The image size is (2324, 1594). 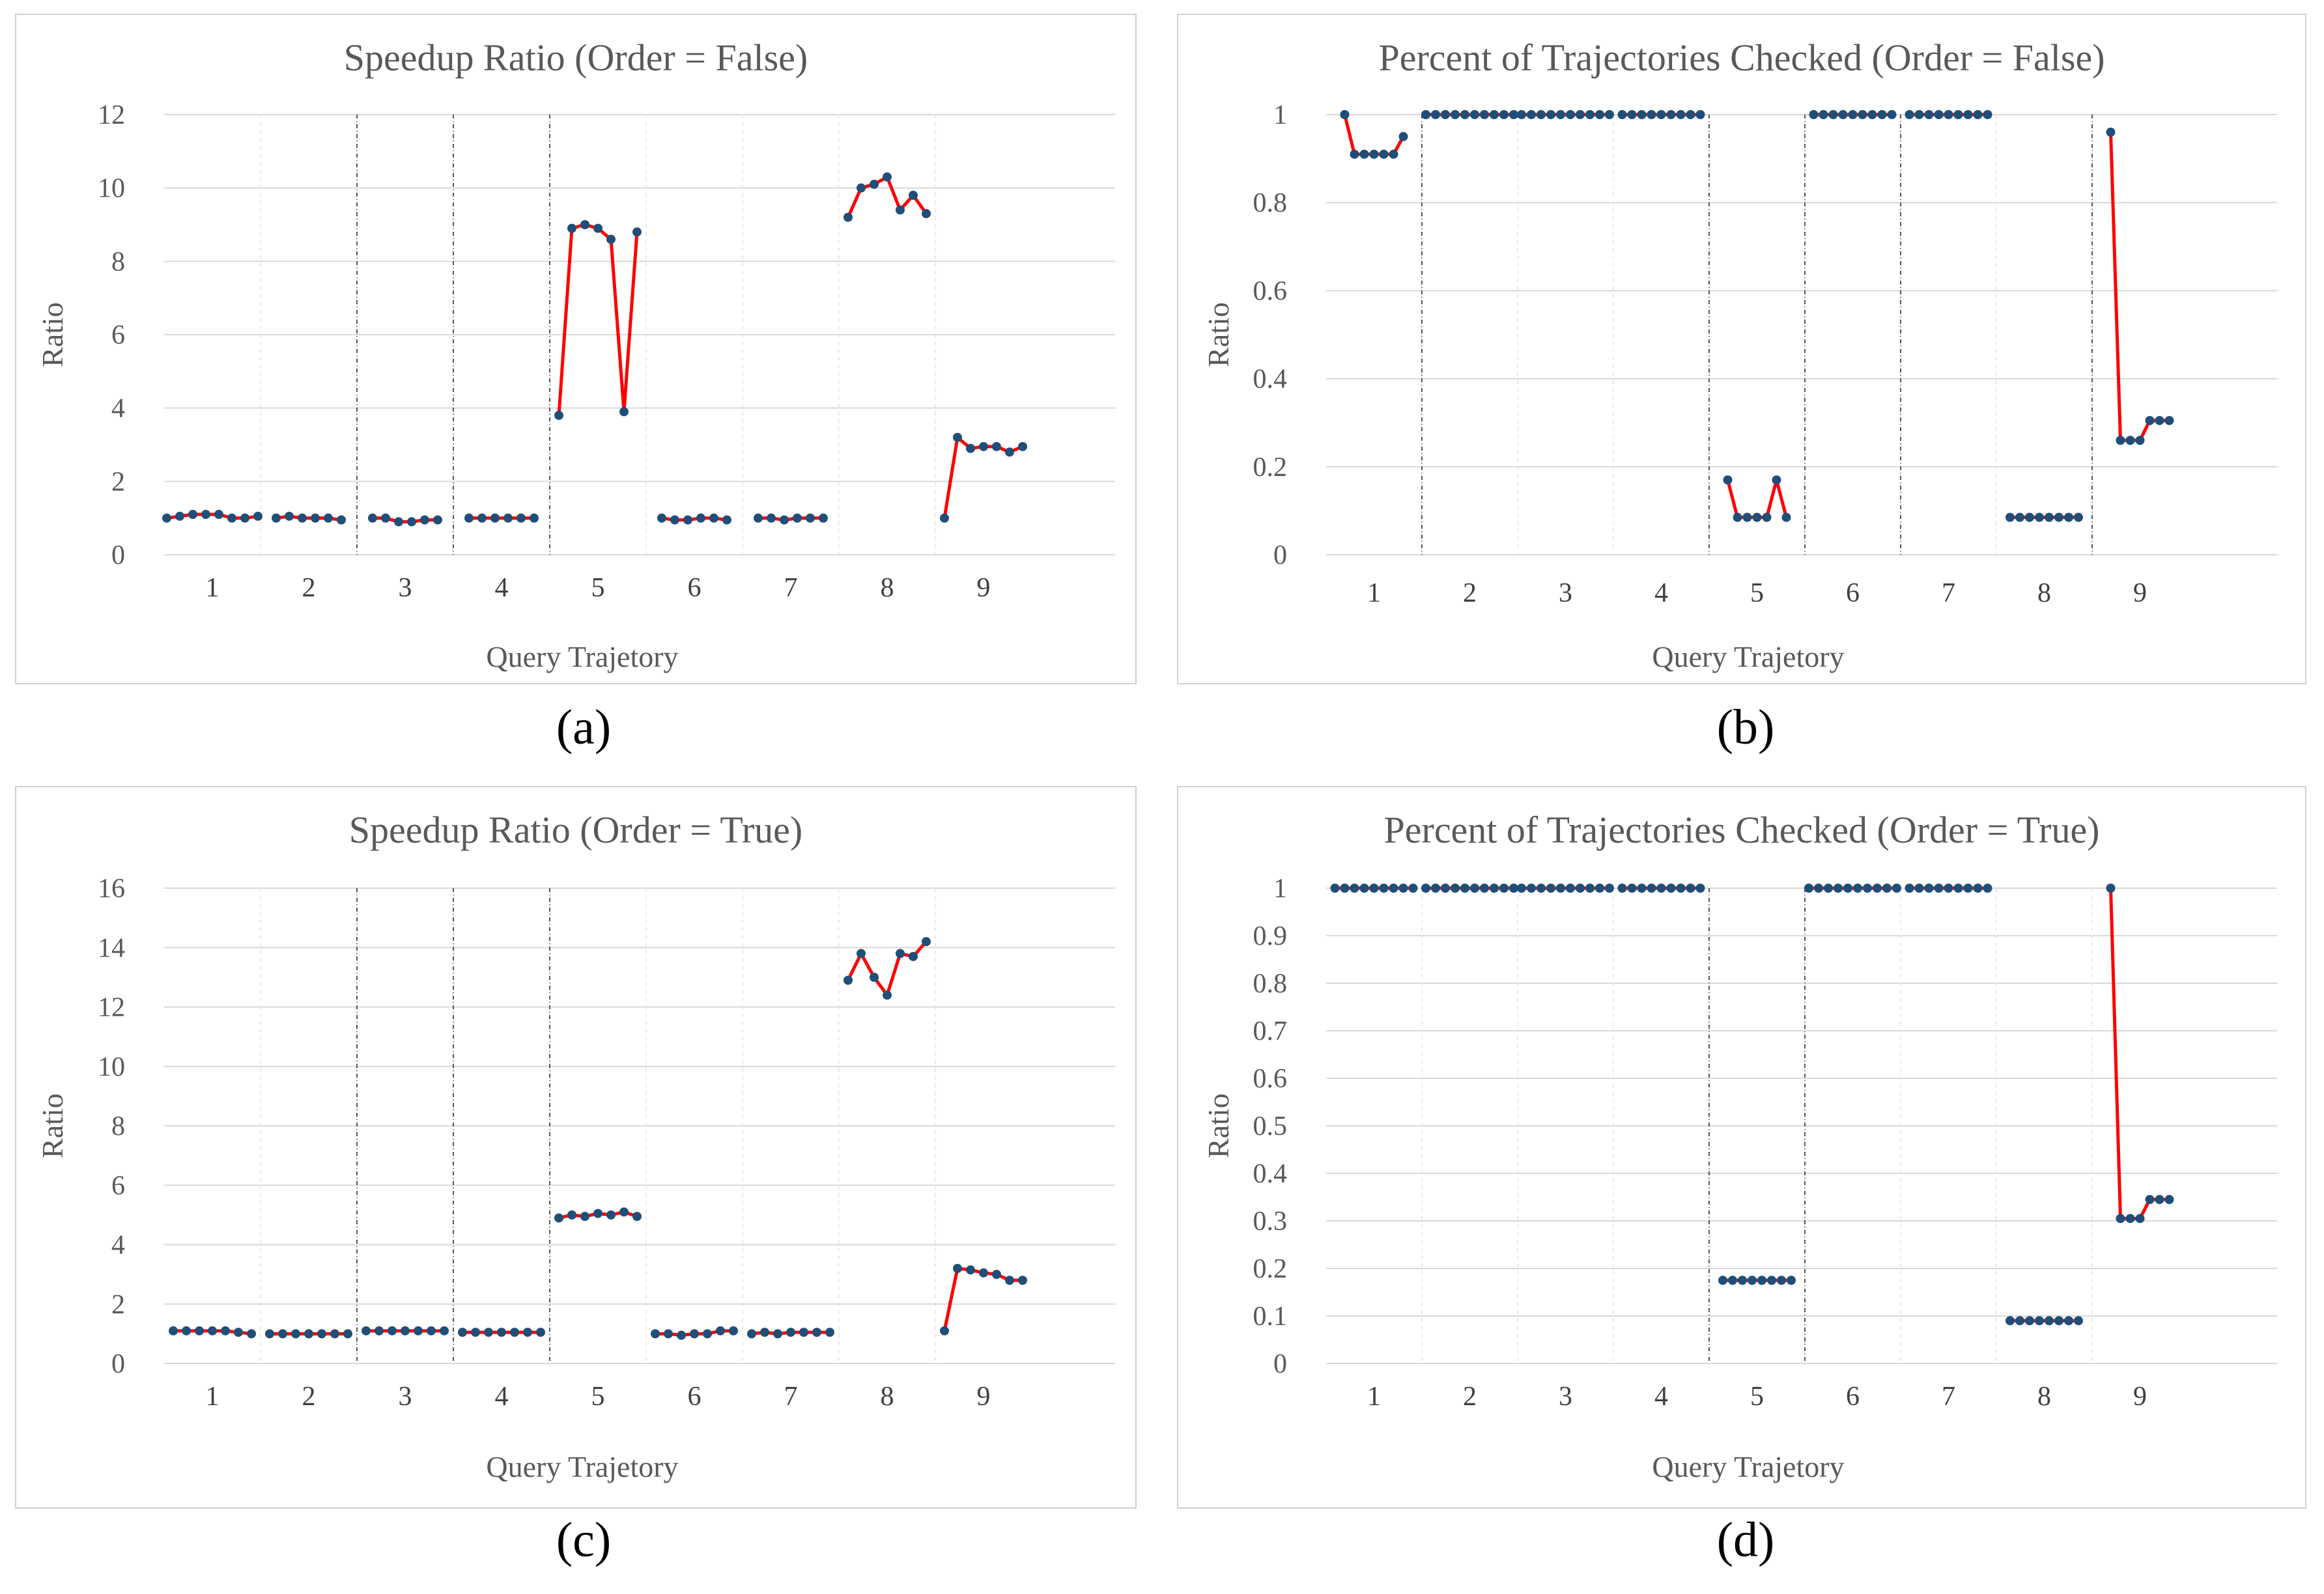 What do you see at coordinates (1746, 1540) in the screenshot?
I see `panel-label: (d)` at bounding box center [1746, 1540].